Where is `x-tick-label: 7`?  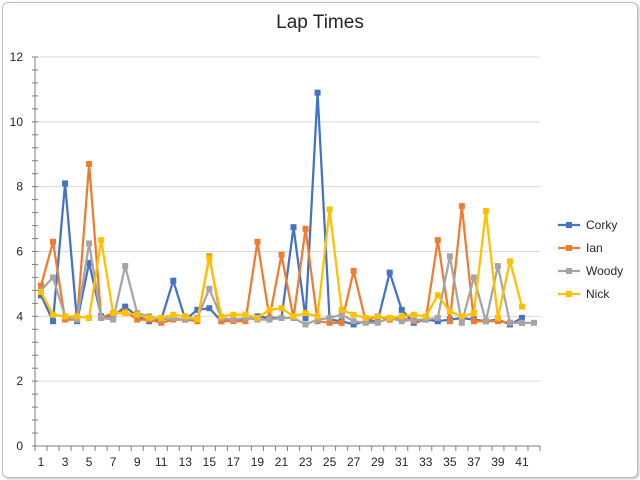 x-tick-label: 7 is located at coordinates (113, 462).